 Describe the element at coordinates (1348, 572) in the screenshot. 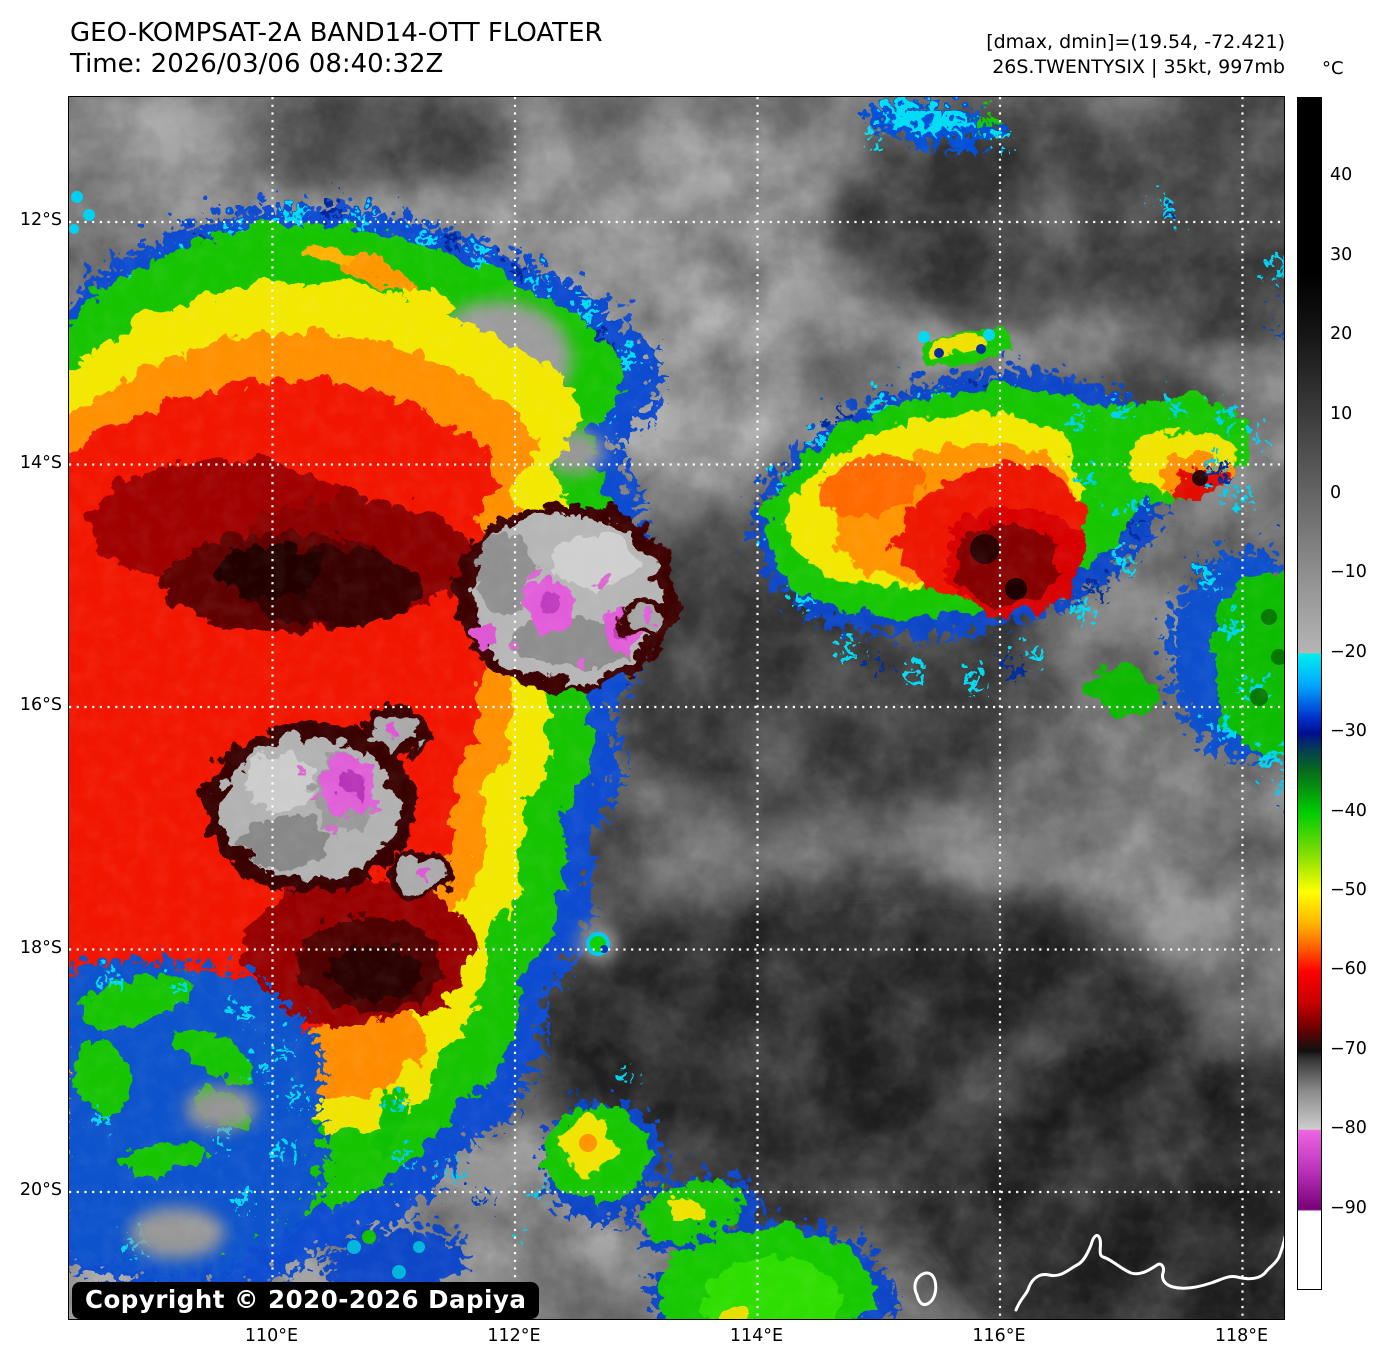

I see `colorbar-tick-label: −10` at that location.